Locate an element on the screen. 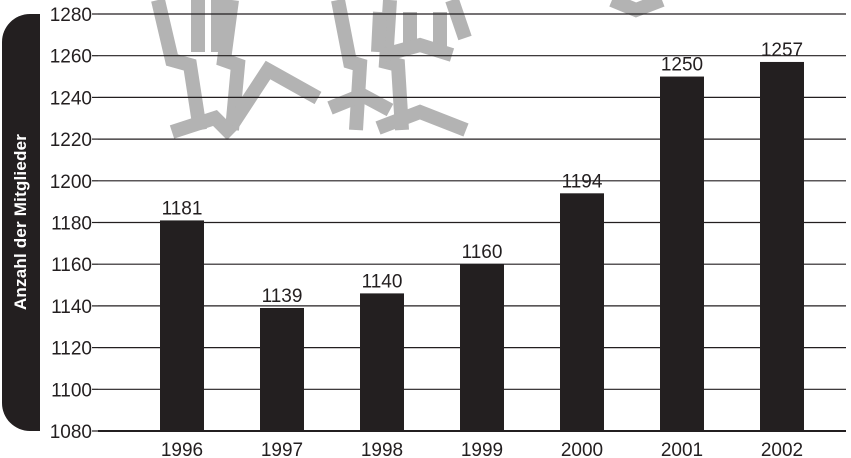 This screenshot has width=851, height=458. x-tick-labels: 1996 1997 1998 1999 2000 2001 2002 is located at coordinates (482, 449).